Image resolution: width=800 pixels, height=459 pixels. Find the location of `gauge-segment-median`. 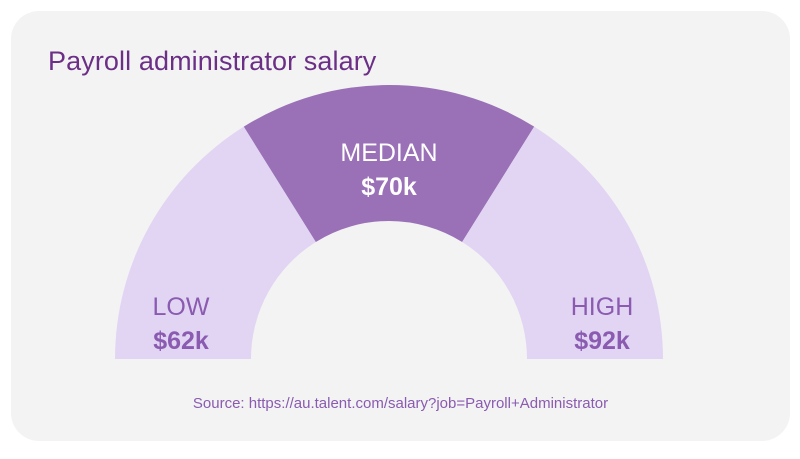

gauge-segment-median is located at coordinates (389, 163).